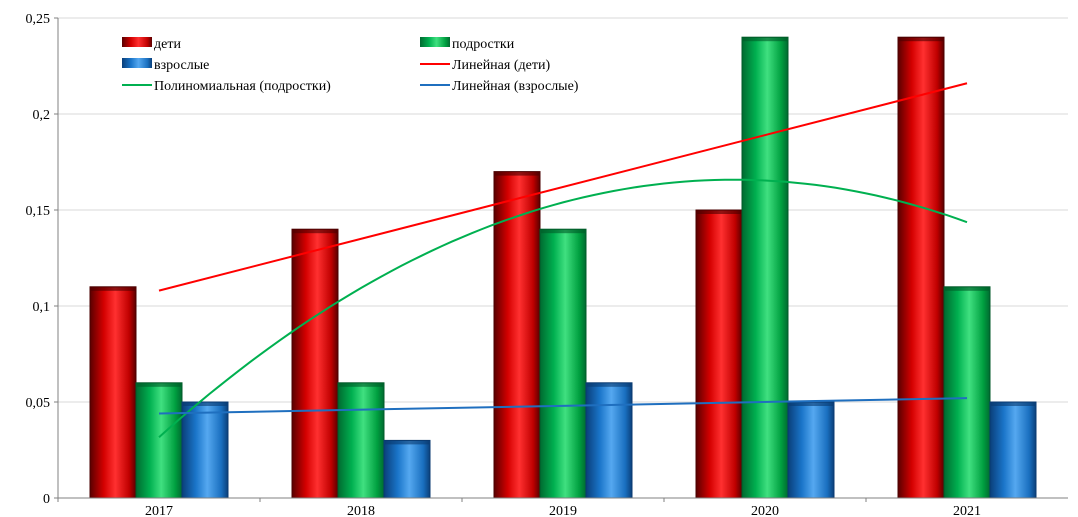 Image resolution: width=1078 pixels, height=517 pixels. I want to click on bar-дети-2018, so click(315, 363).